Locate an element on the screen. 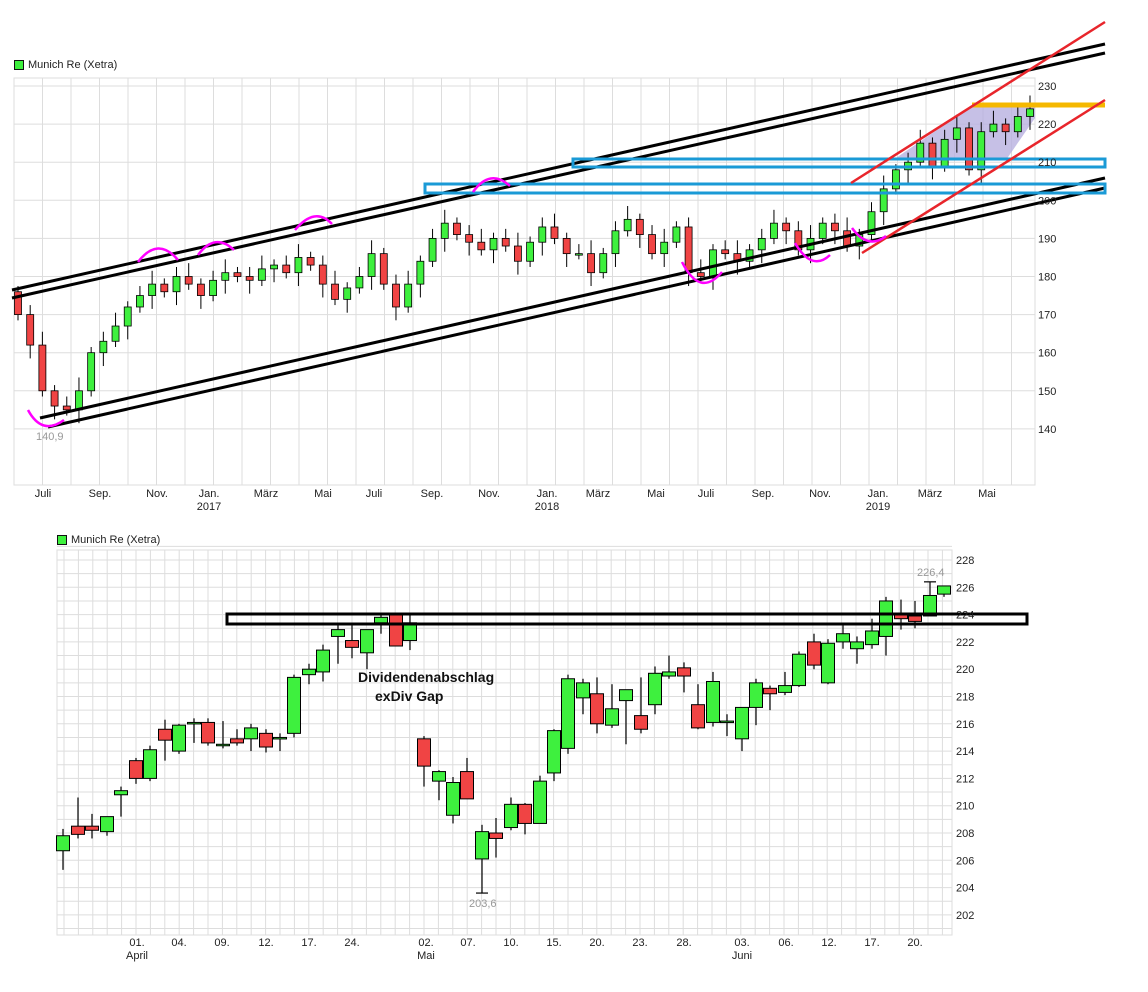 This screenshot has width=1148, height=992. top-low-label: 140,9 is located at coordinates (50, 437).